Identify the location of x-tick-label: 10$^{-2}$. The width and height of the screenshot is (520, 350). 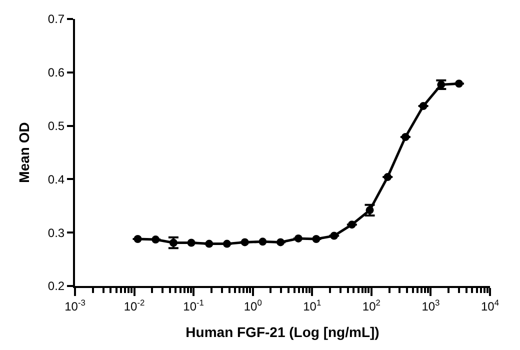
(135, 305).